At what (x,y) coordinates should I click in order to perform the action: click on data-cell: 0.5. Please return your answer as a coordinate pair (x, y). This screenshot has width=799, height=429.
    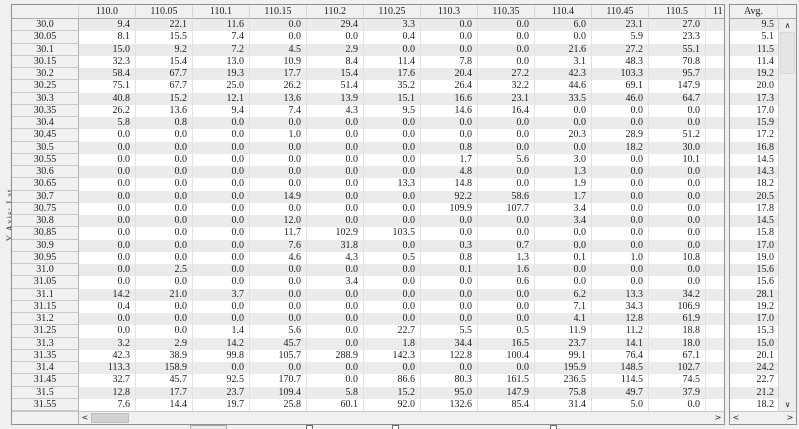
    Looking at the image, I should click on (392, 257).